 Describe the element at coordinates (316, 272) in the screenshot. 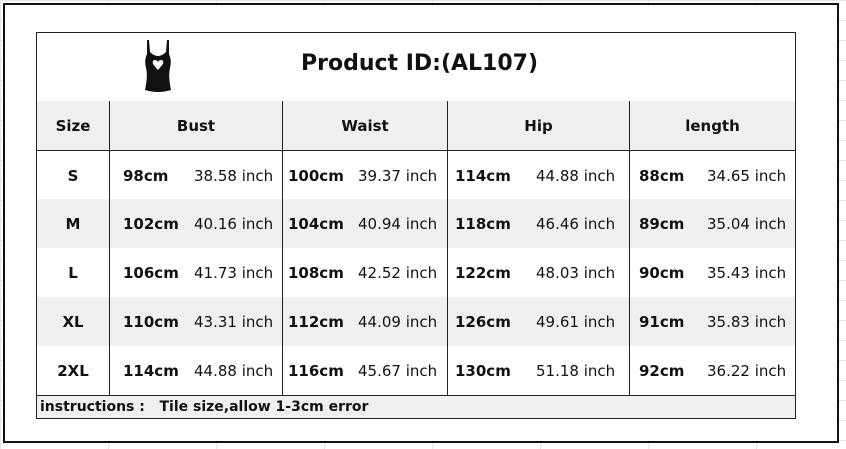

I see `waist-cm: 108cm` at that location.